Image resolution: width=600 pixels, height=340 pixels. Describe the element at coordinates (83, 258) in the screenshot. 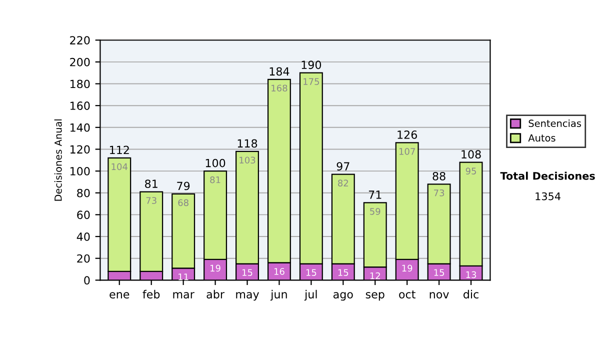

I see `y-tick-label: 20` at that location.